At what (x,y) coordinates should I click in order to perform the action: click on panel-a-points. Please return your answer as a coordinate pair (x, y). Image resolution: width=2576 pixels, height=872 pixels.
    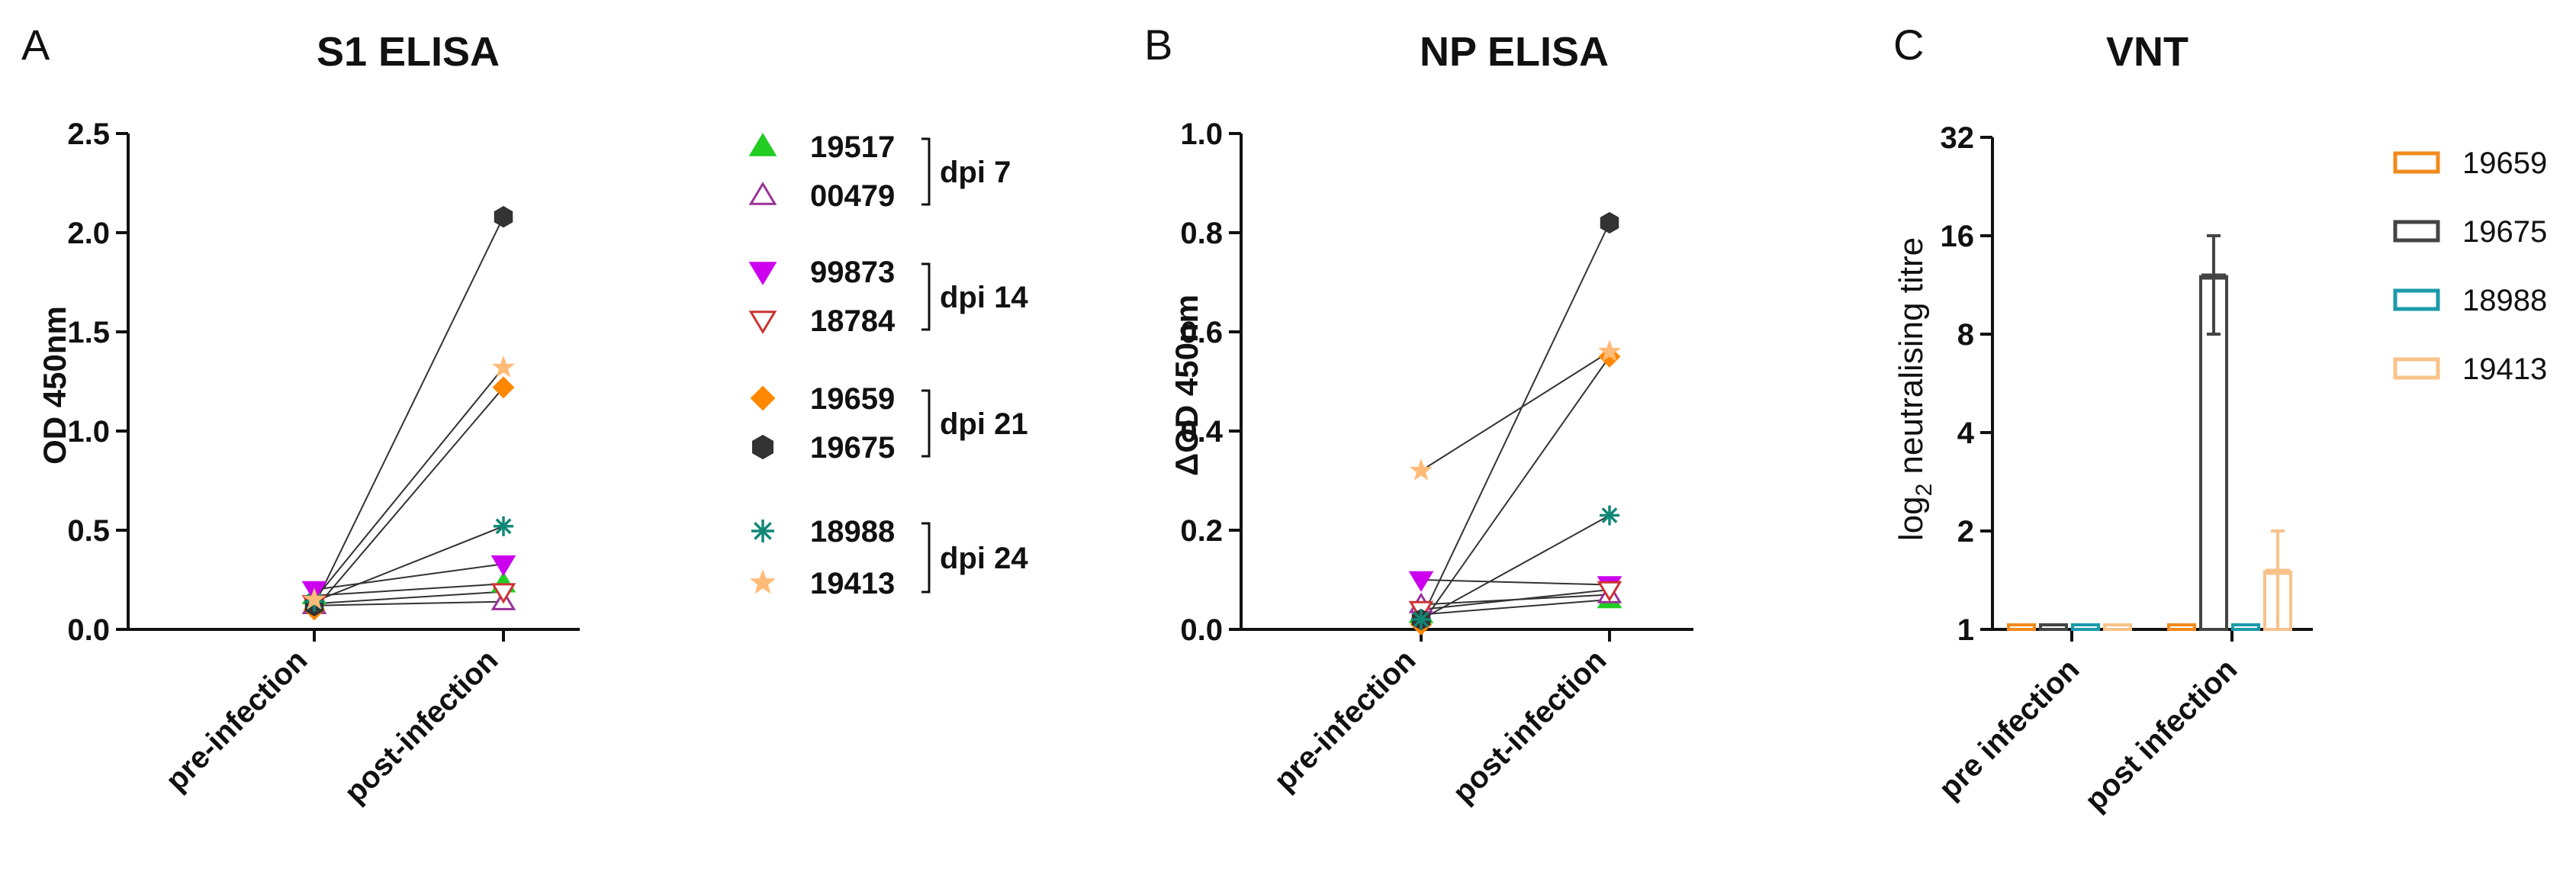
    Looking at the image, I should click on (409, 413).